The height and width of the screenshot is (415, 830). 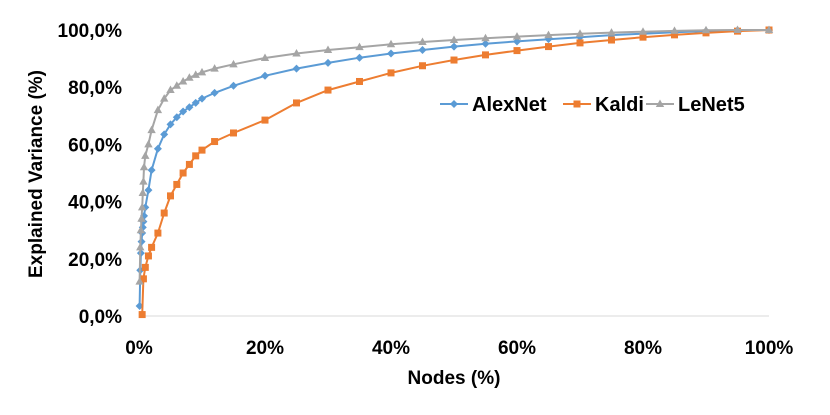 I want to click on legend: AlexNet Kaldi LeNet5, so click(x=592, y=105).